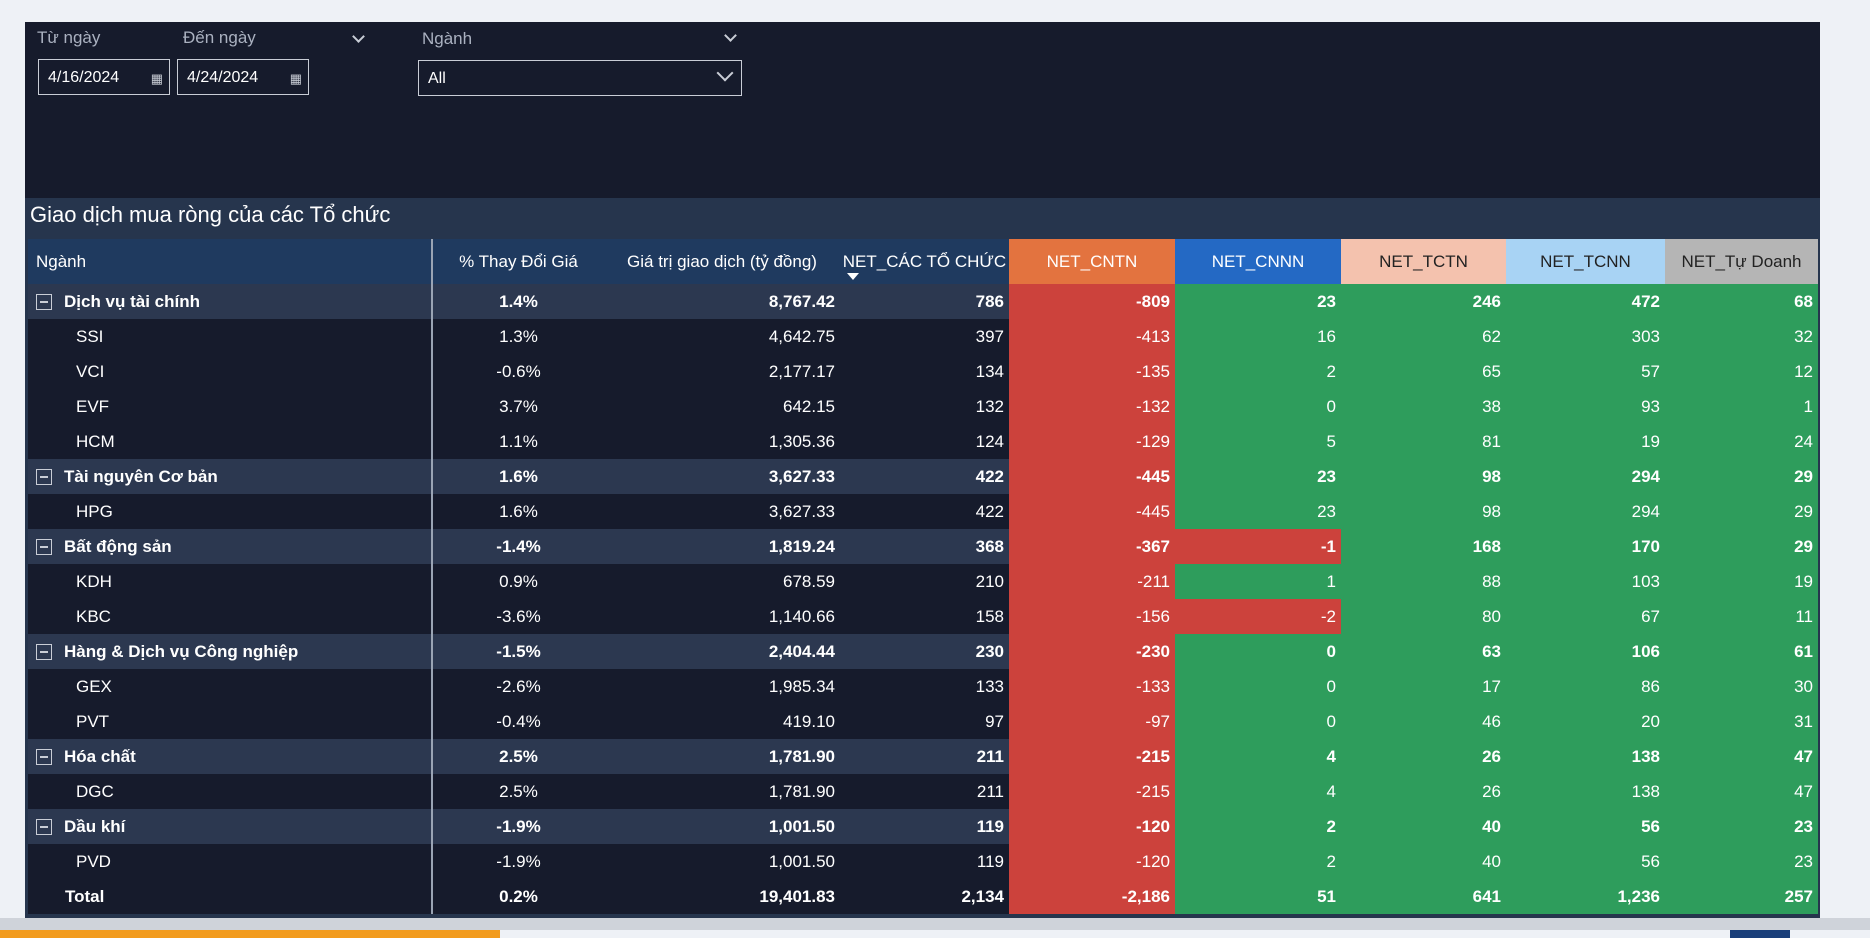  What do you see at coordinates (923, 826) in the screenshot?
I see `table-group-row: Dầu khí -1.9% 1,001.50 119 -120 2 40 56 23` at bounding box center [923, 826].